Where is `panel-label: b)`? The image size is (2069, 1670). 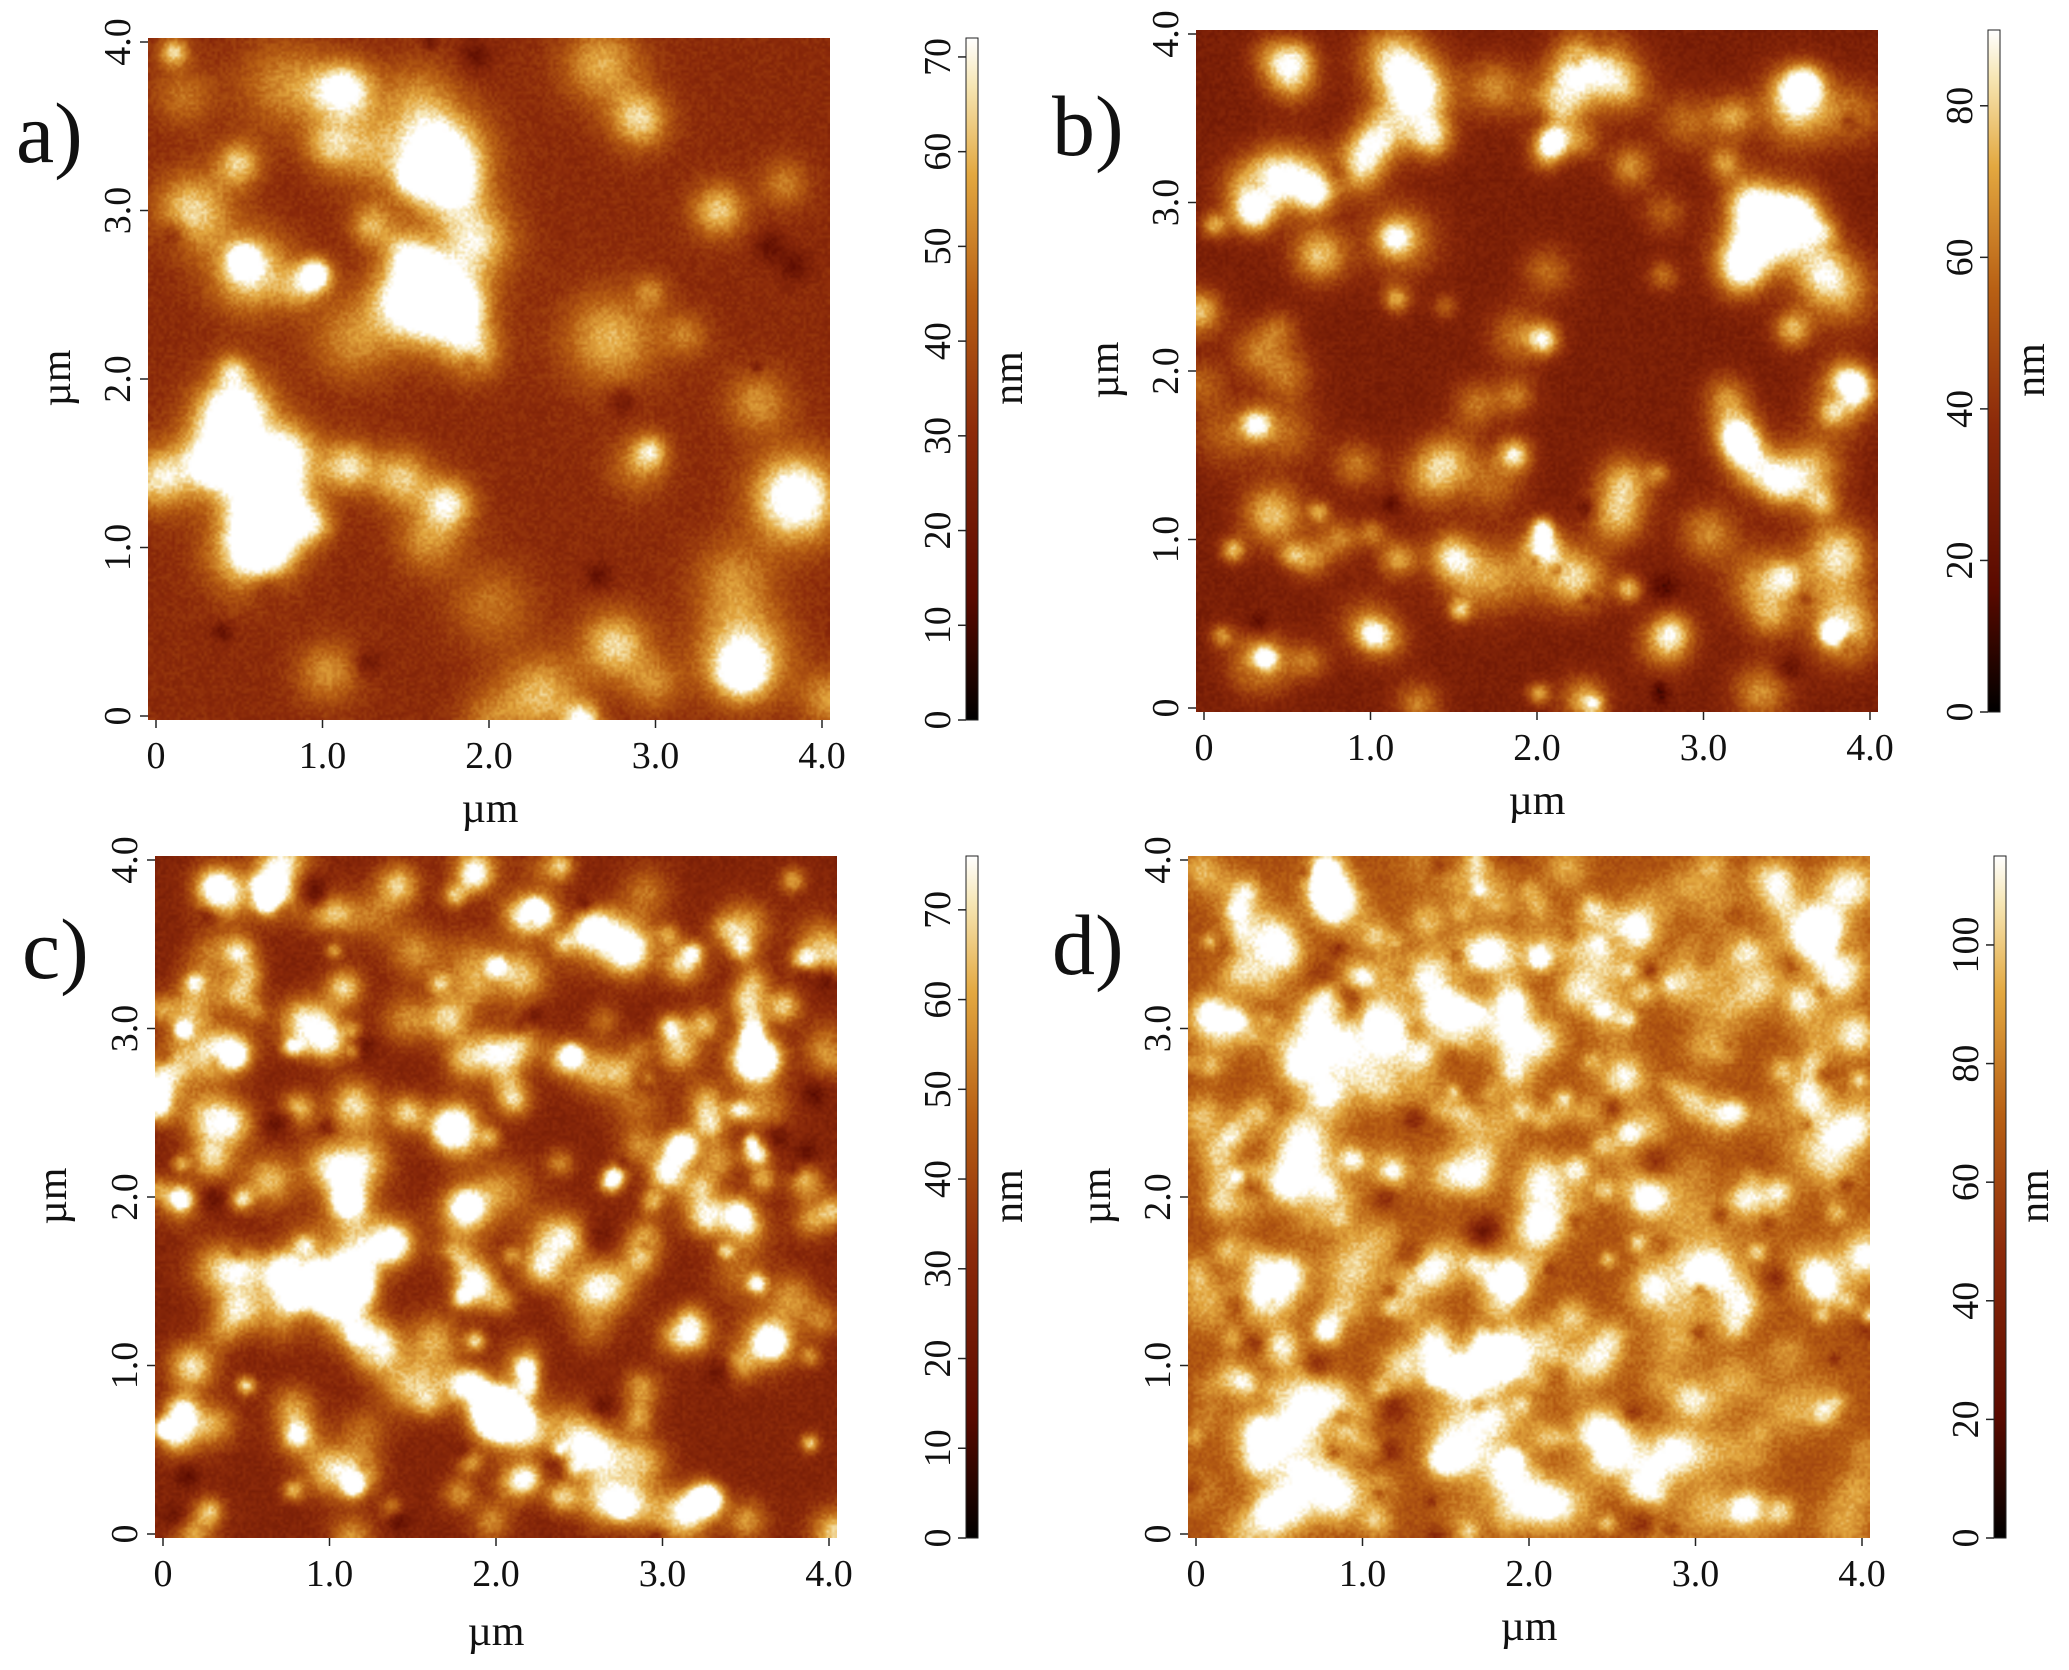
panel-label: b) is located at coordinates (1088, 126).